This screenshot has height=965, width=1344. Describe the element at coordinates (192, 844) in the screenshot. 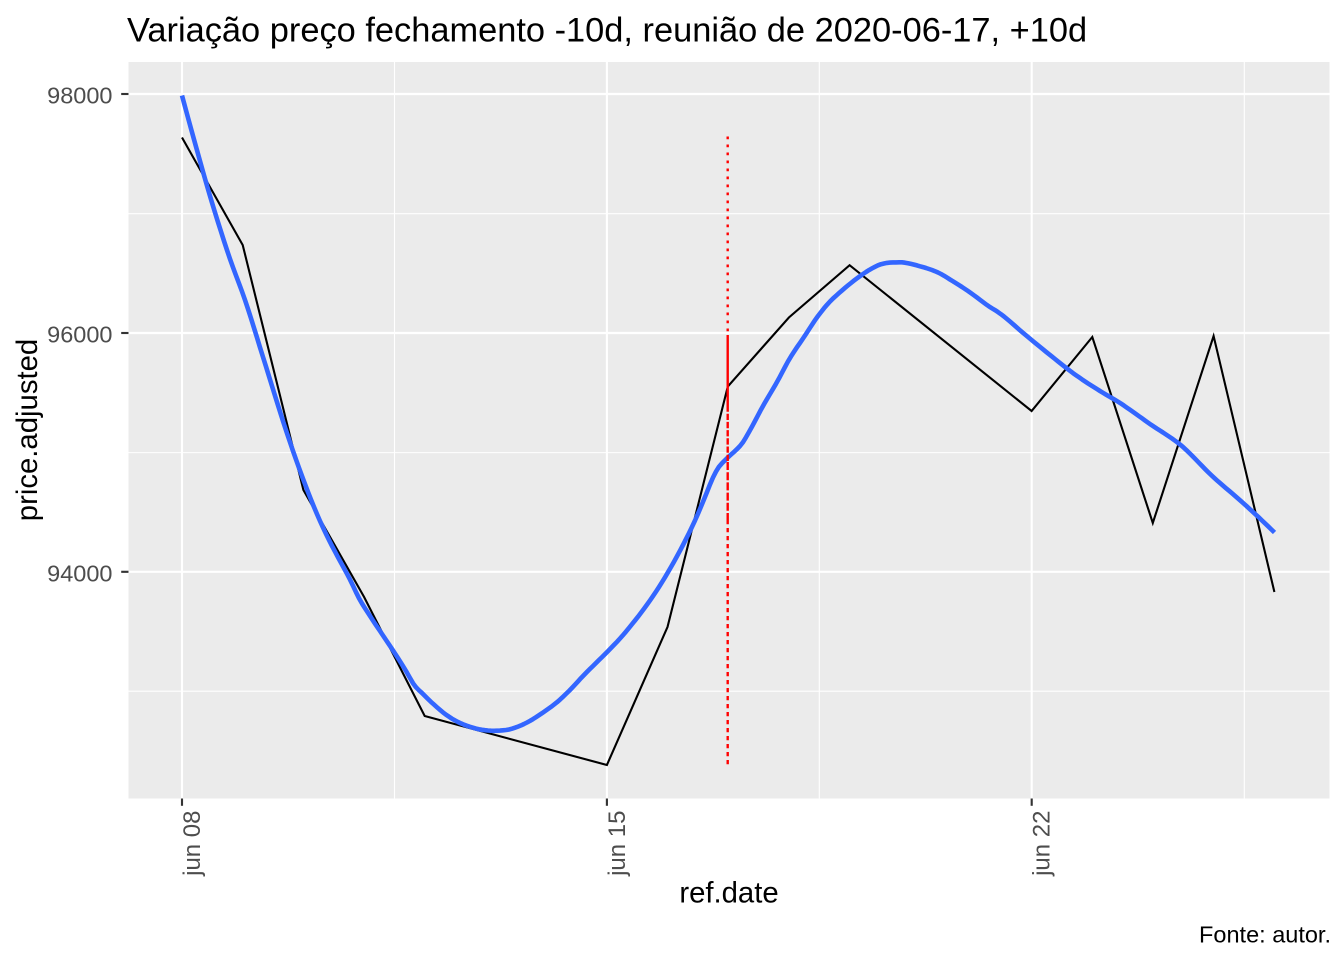

I see `svg-text: jun 08` at that location.